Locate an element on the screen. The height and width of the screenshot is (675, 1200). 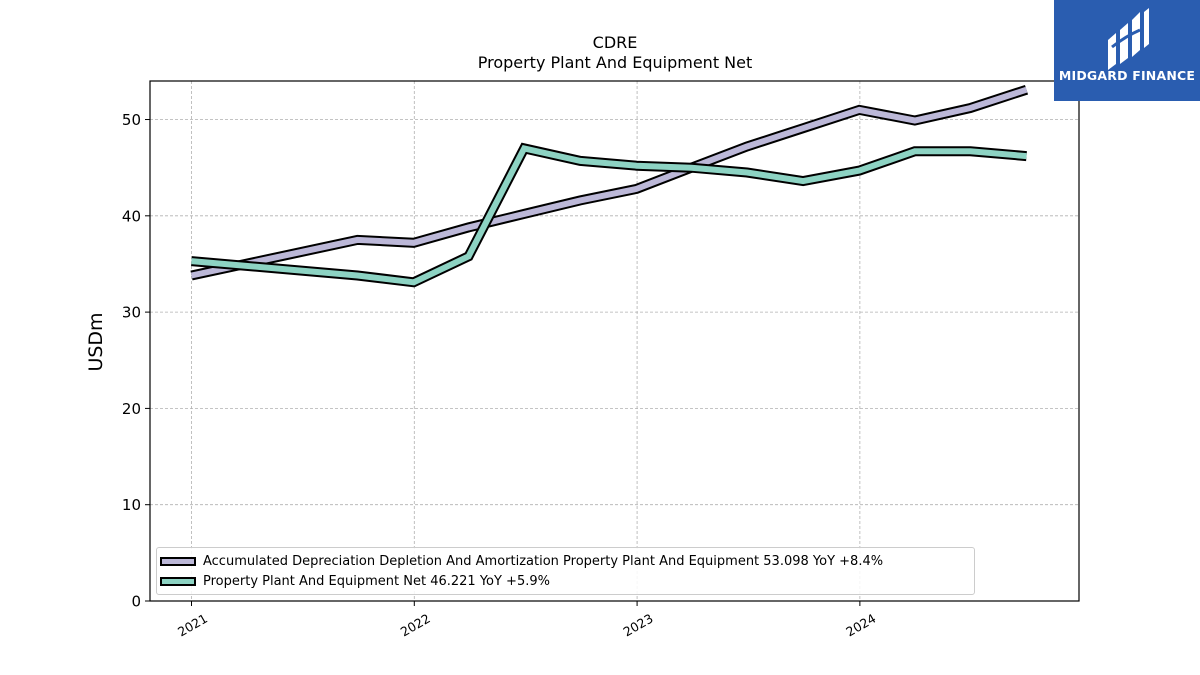
x-tick-label: 2024 is located at coordinates (860, 625).